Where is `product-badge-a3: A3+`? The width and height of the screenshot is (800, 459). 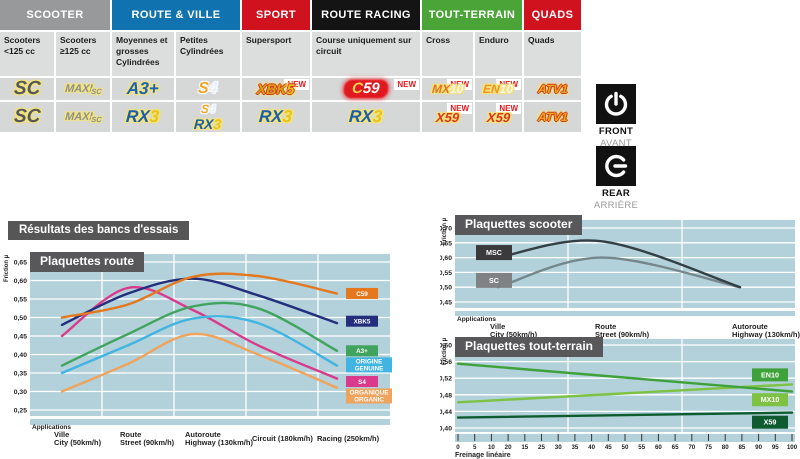 product-badge-a3: A3+ is located at coordinates (143, 88).